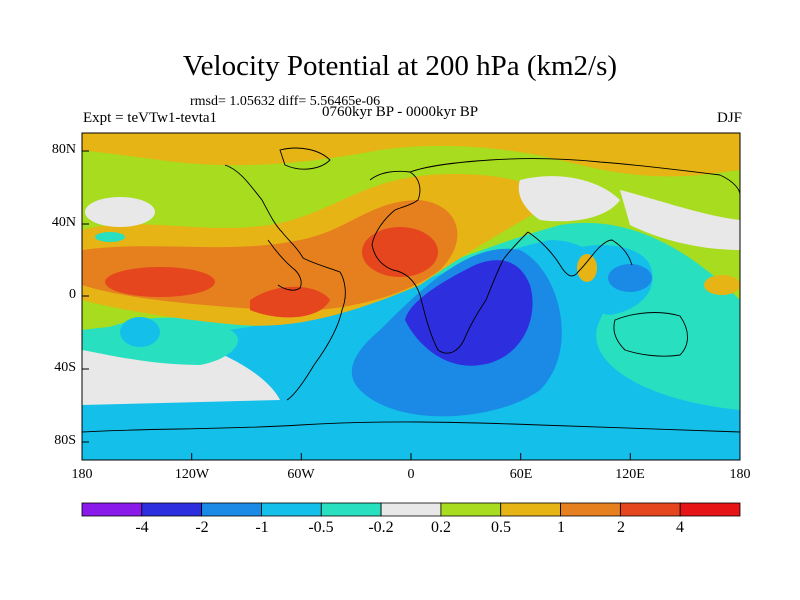 Image resolution: width=800 pixels, height=600 pixels. I want to click on experiment-label: Expt = teVTw1-tevta1, so click(150, 118).